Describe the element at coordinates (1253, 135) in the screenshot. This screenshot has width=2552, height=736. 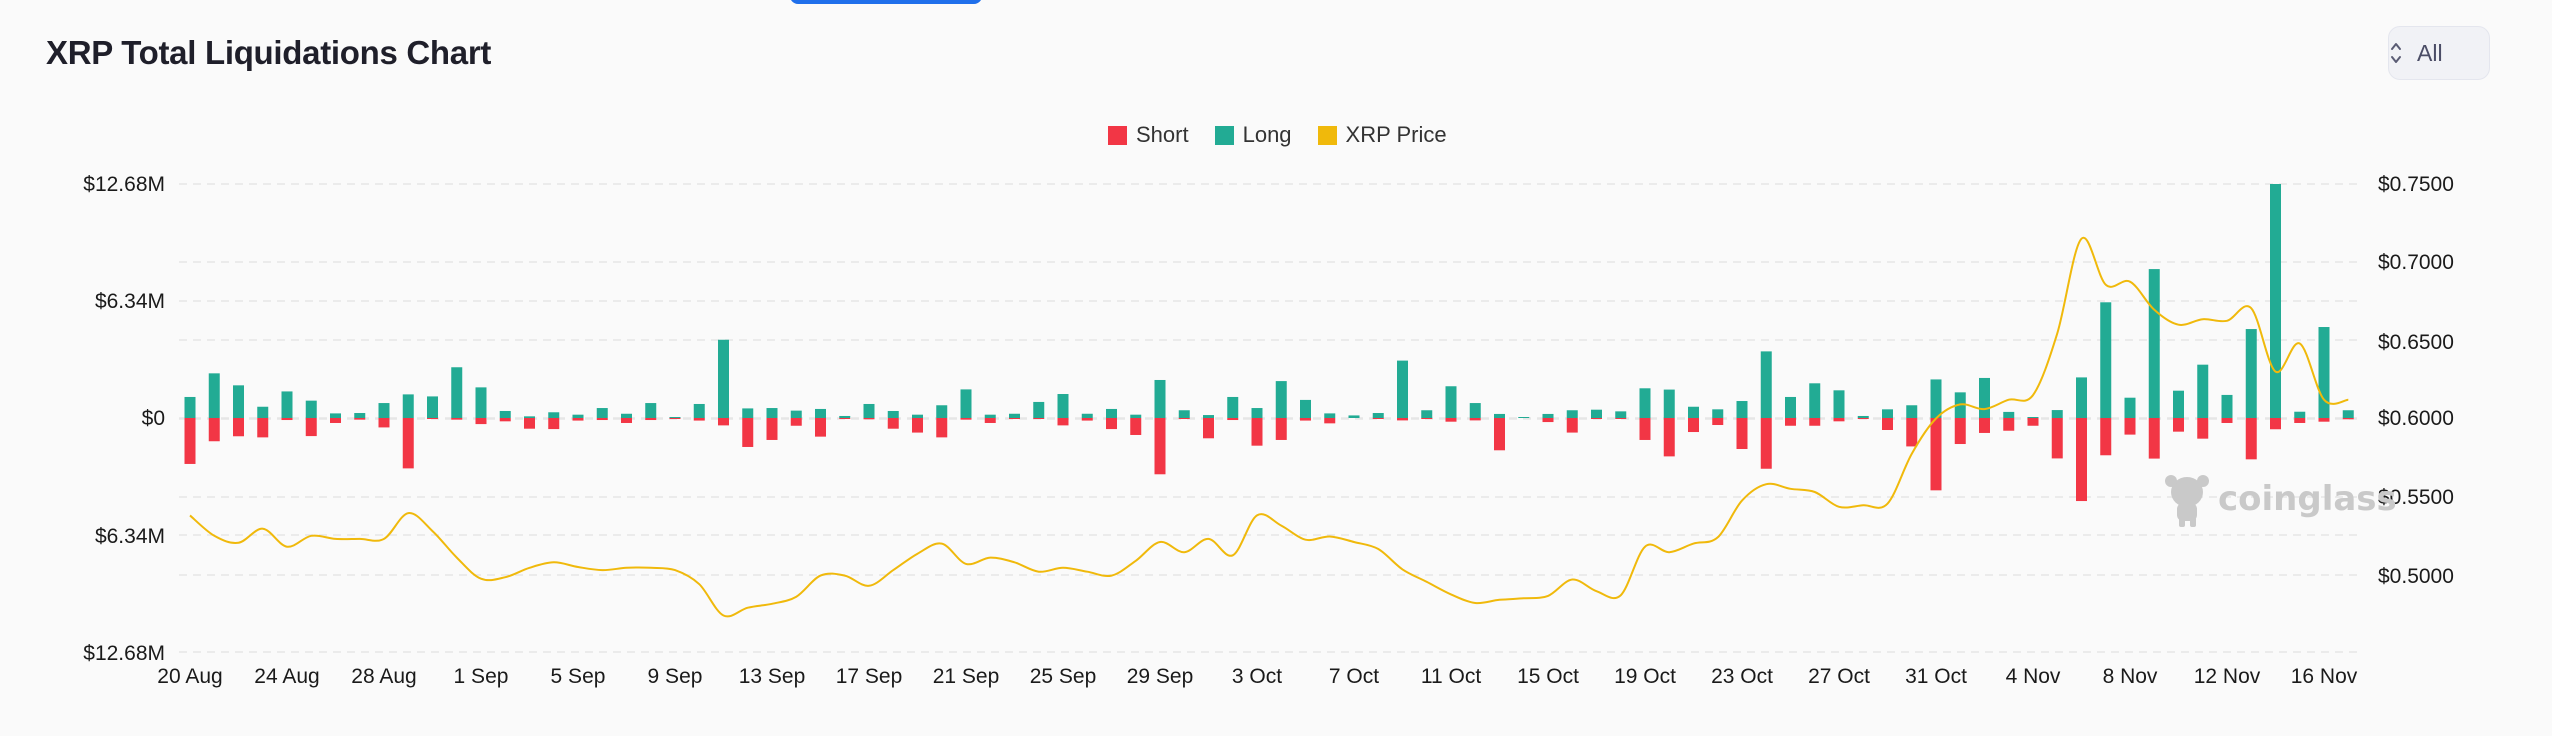
I see `legend-item-long: Long` at that location.